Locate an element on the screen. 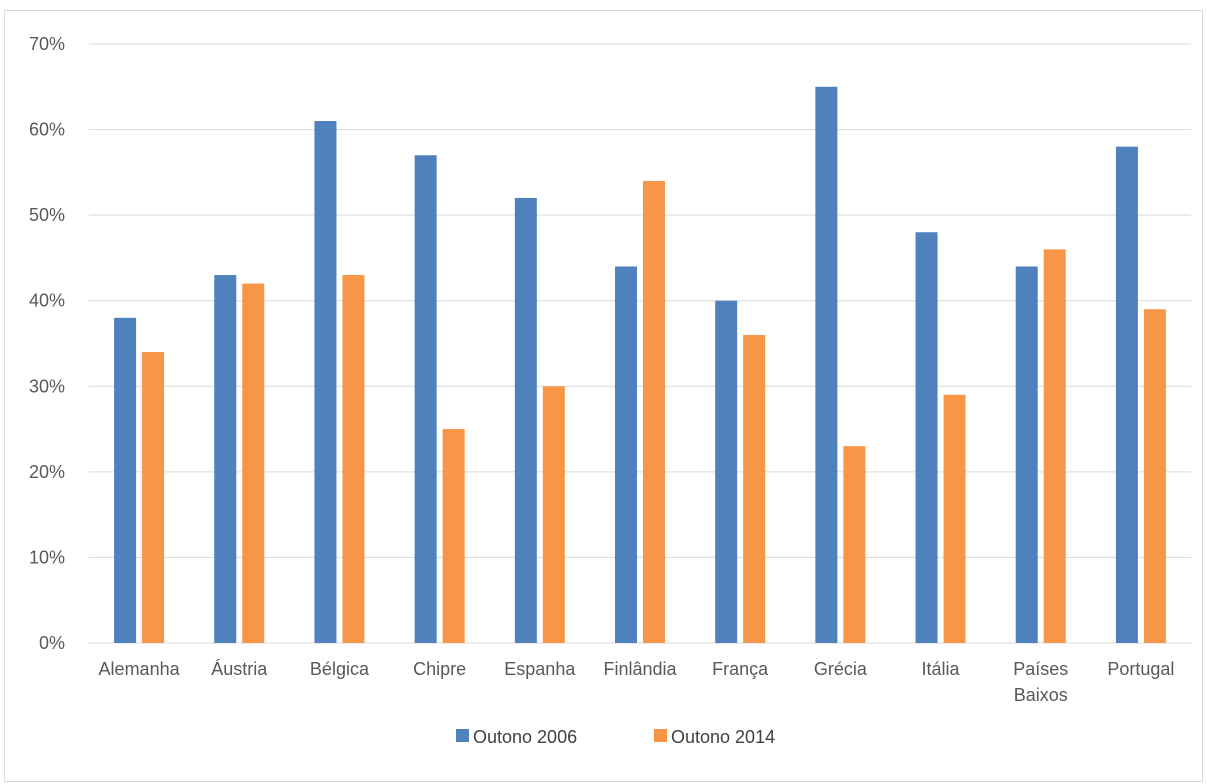  legend-label: Outono 2006 is located at coordinates (525, 737).